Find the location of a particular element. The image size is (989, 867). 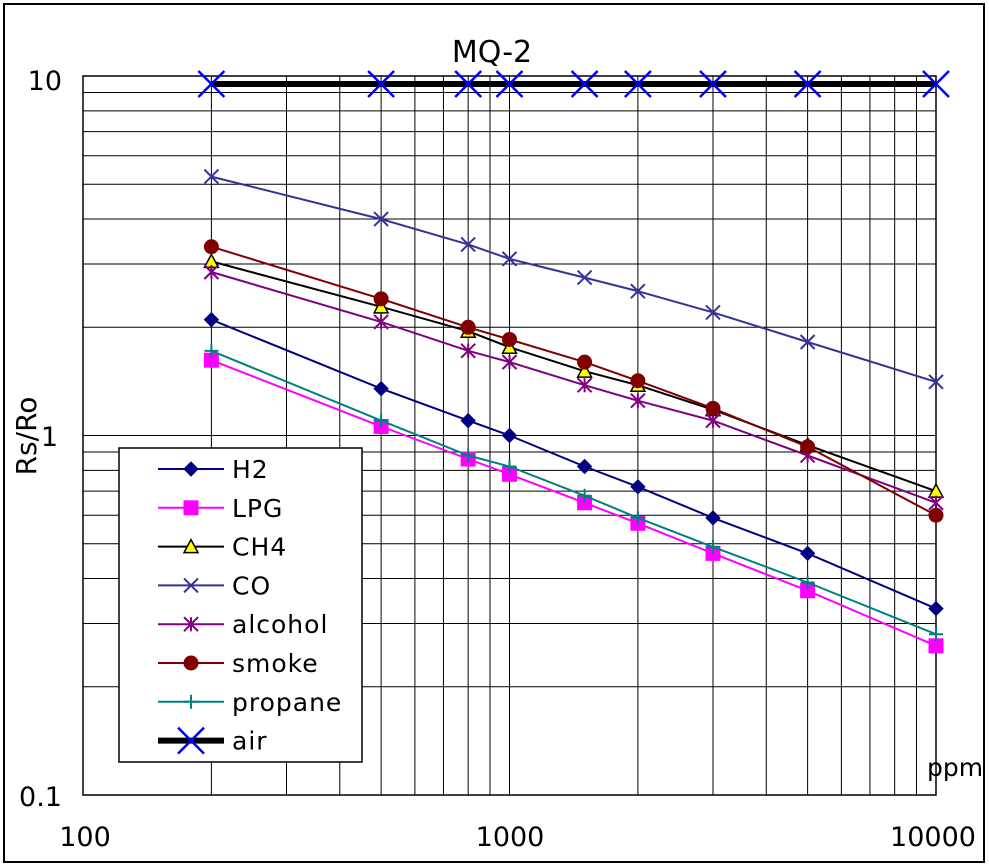

x-tick-label-10000: 10000 is located at coordinates (933, 837).